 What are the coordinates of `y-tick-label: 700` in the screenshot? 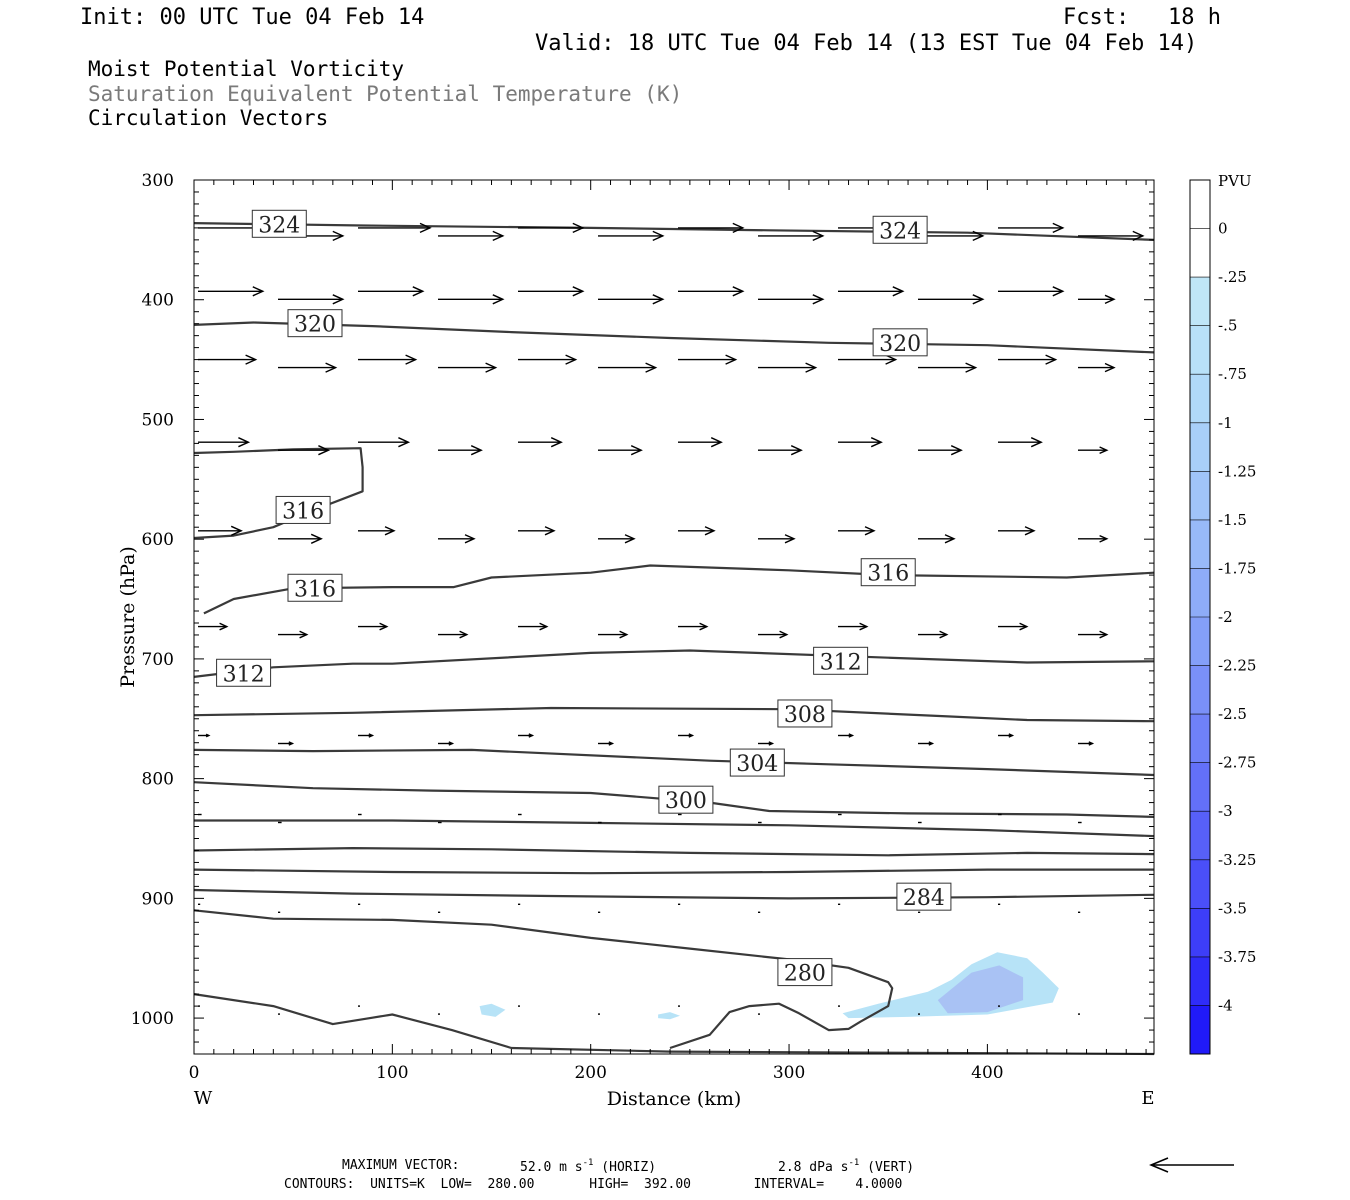 It's located at (158, 660).